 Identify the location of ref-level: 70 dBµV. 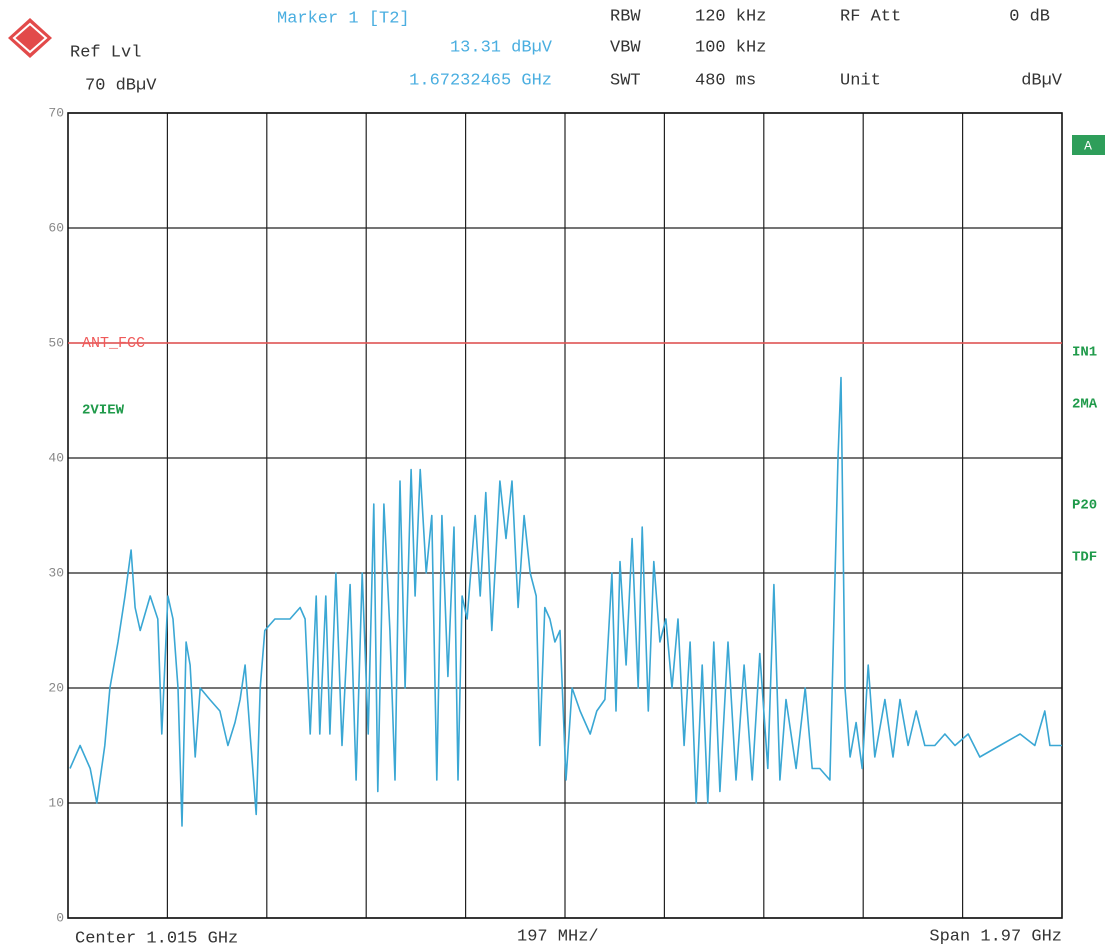
(121, 85).